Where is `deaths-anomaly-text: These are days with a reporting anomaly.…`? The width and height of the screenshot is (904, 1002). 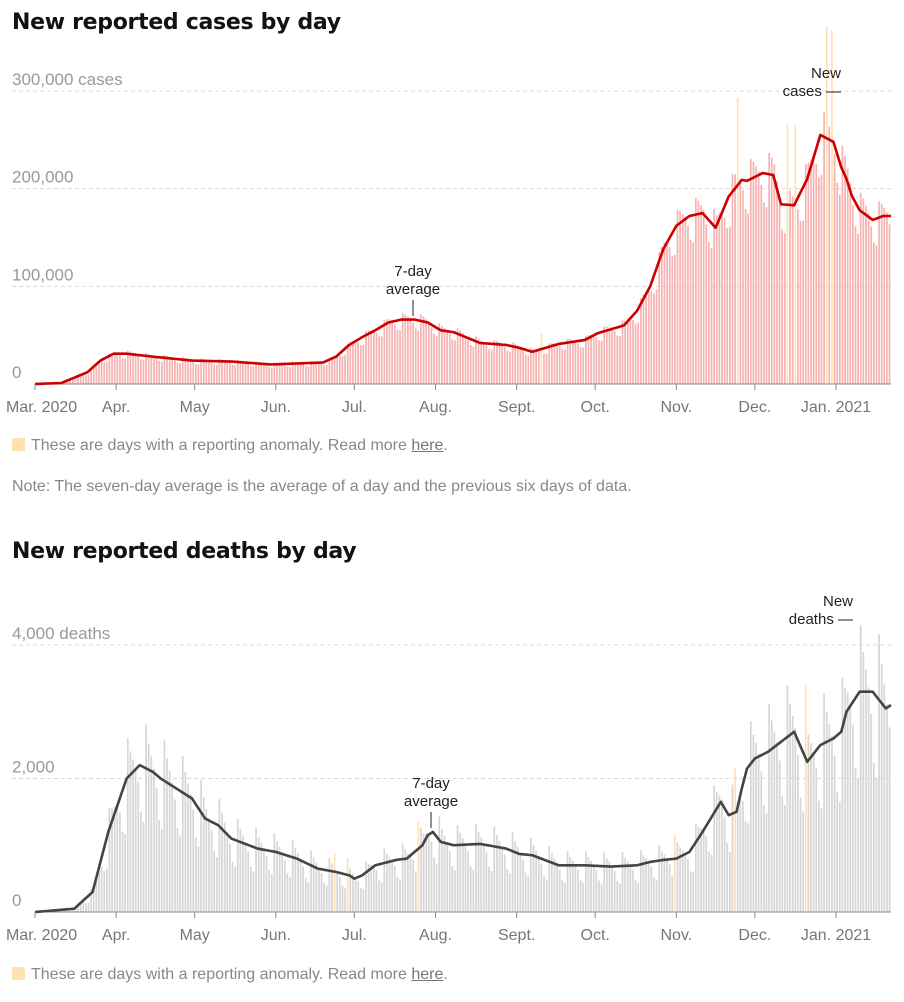 deaths-anomaly-text: These are days with a reporting anomaly.… is located at coordinates (219, 974).